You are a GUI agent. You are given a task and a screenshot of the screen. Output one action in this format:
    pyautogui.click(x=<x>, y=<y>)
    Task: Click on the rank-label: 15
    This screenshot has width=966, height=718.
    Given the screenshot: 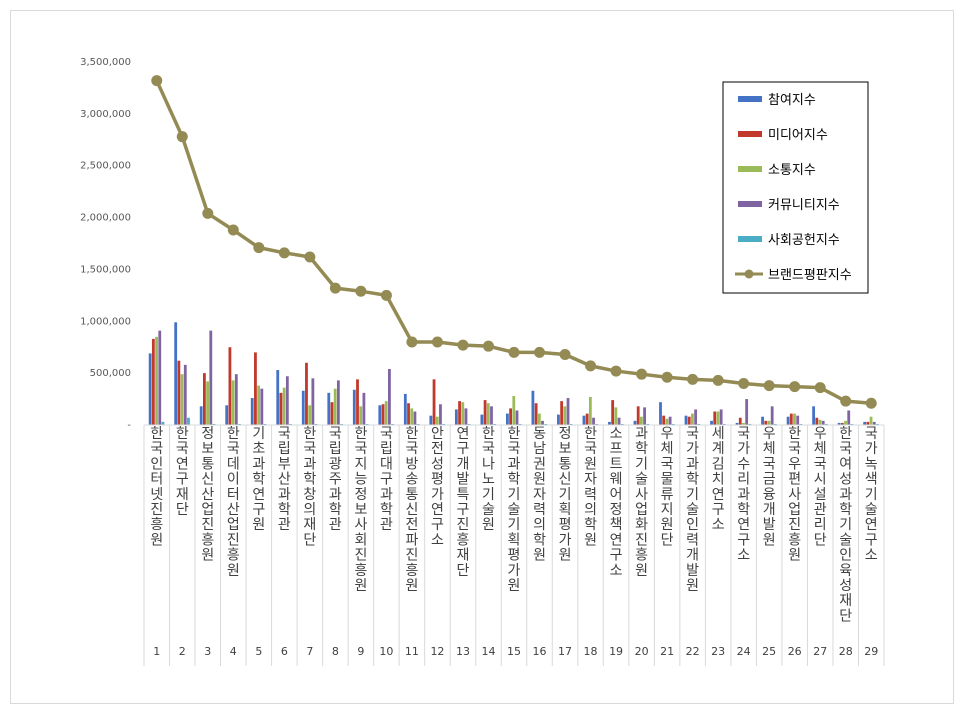 What is the action you would take?
    pyautogui.click(x=514, y=651)
    